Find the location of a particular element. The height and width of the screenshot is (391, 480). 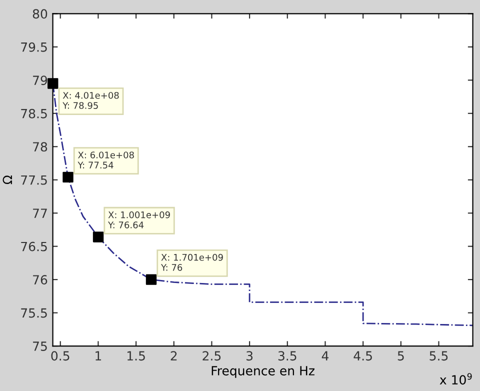

x-tick-label: 4.5 is located at coordinates (363, 356).